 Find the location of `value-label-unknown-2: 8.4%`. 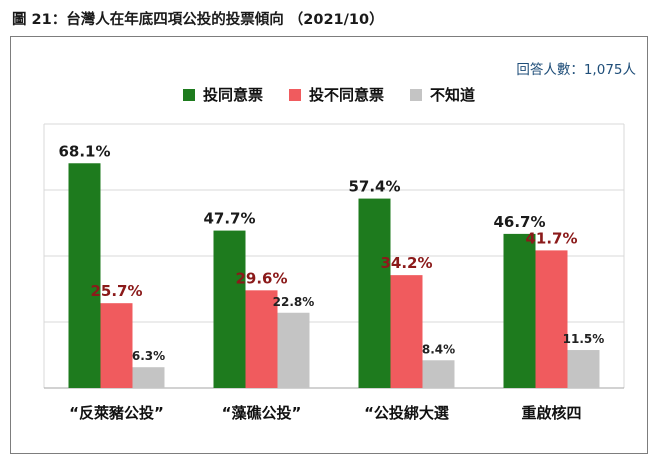

value-label-unknown-2: 8.4% is located at coordinates (438, 349).